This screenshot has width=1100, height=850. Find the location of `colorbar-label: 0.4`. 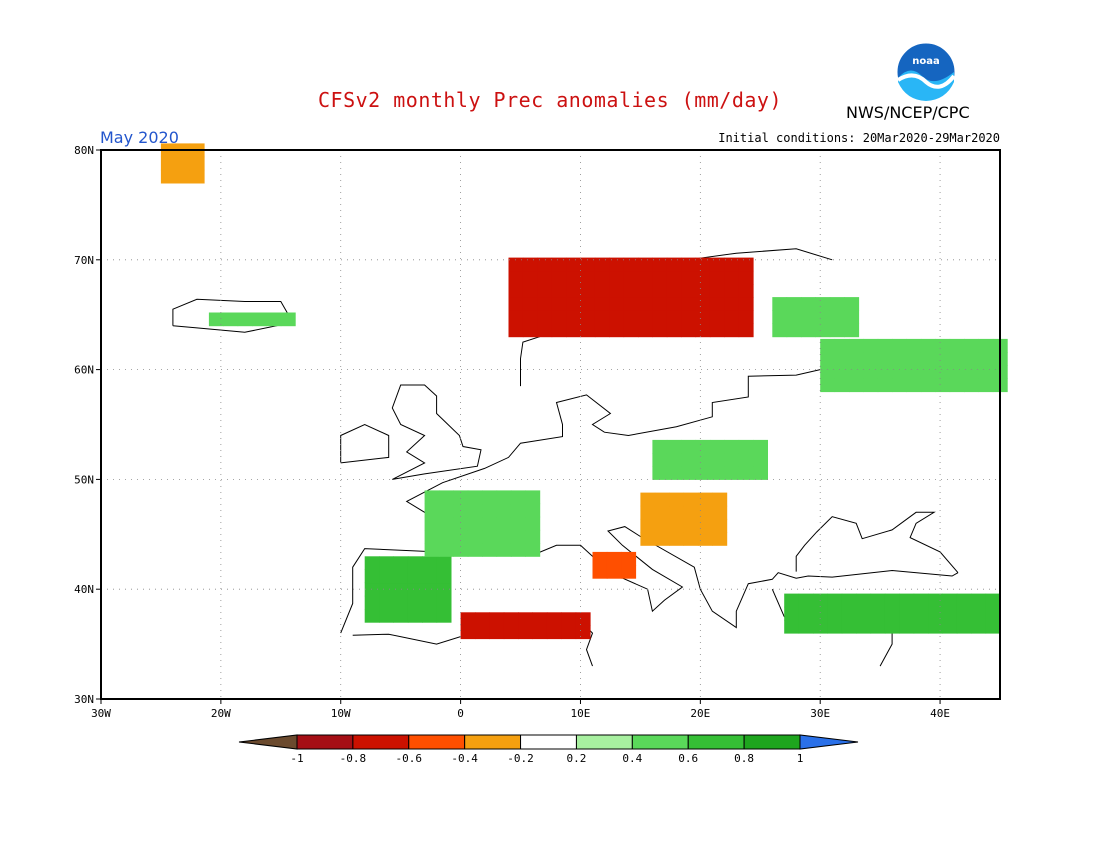

colorbar-label: 0.4 is located at coordinates (632, 758).